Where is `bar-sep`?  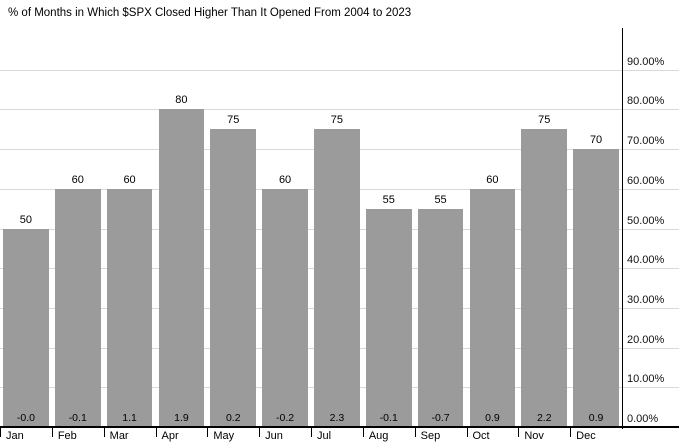 bar-sep is located at coordinates (440, 317).